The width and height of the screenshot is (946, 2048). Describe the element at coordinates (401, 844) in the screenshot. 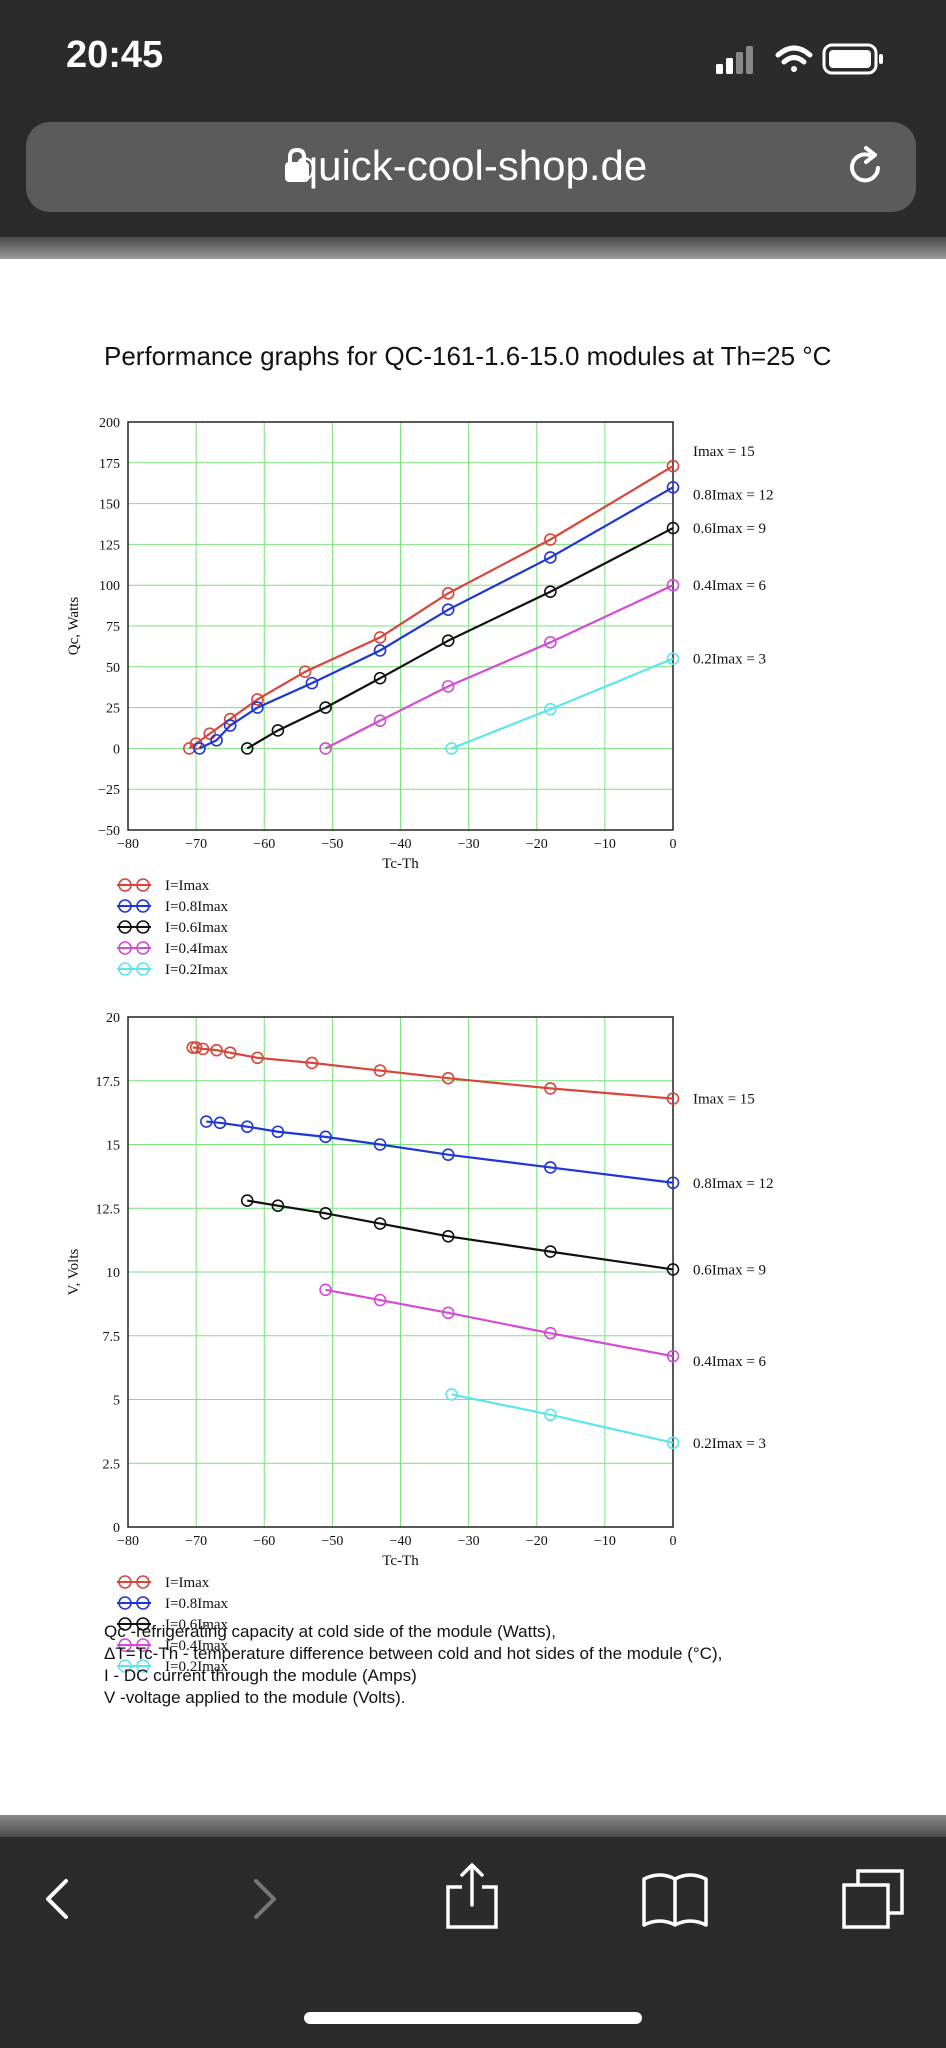

I see `x-tick-label: −40` at that location.